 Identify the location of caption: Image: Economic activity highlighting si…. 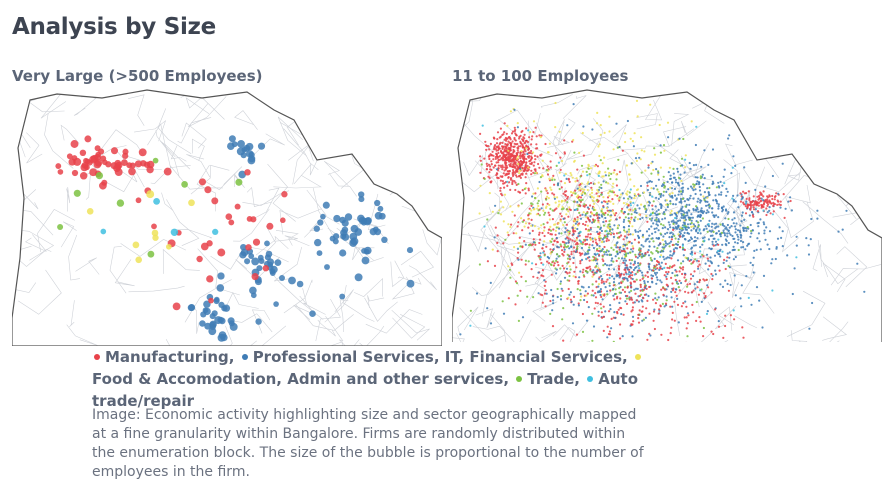
(368, 444).